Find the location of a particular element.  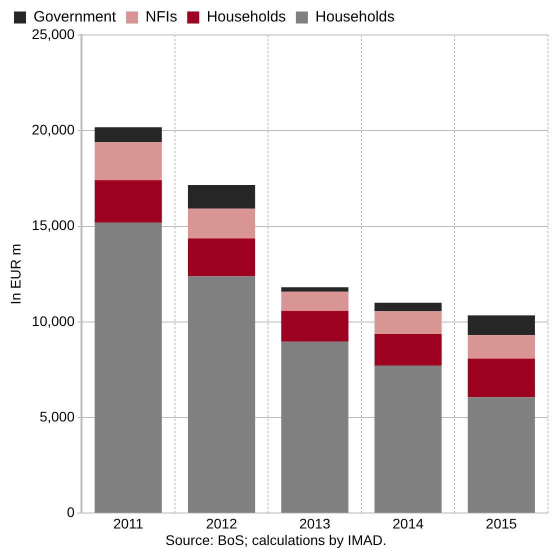

y-tick-label: 20,000 is located at coordinates (53, 130).